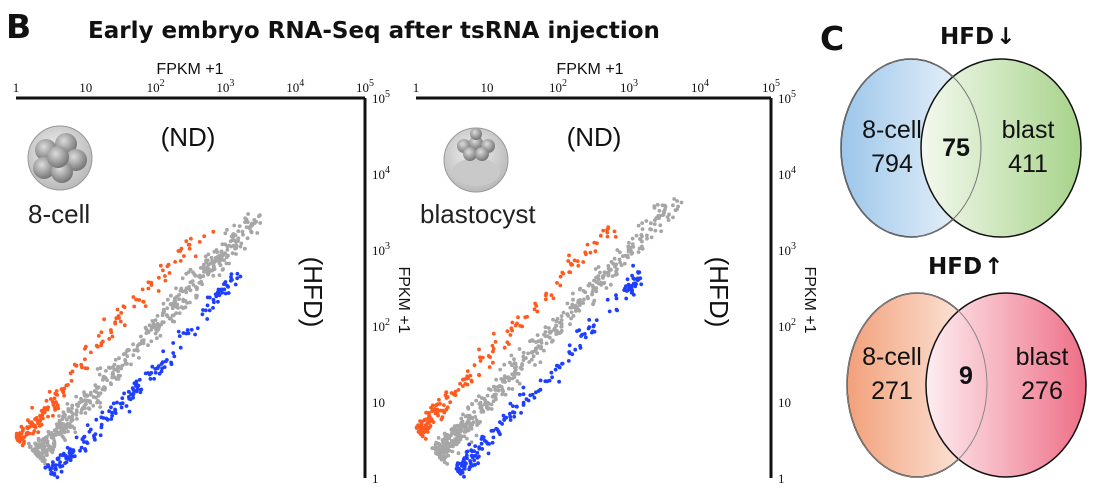  What do you see at coordinates (787, 97) in the screenshot?
I see `y-tick-label: 105` at bounding box center [787, 97].